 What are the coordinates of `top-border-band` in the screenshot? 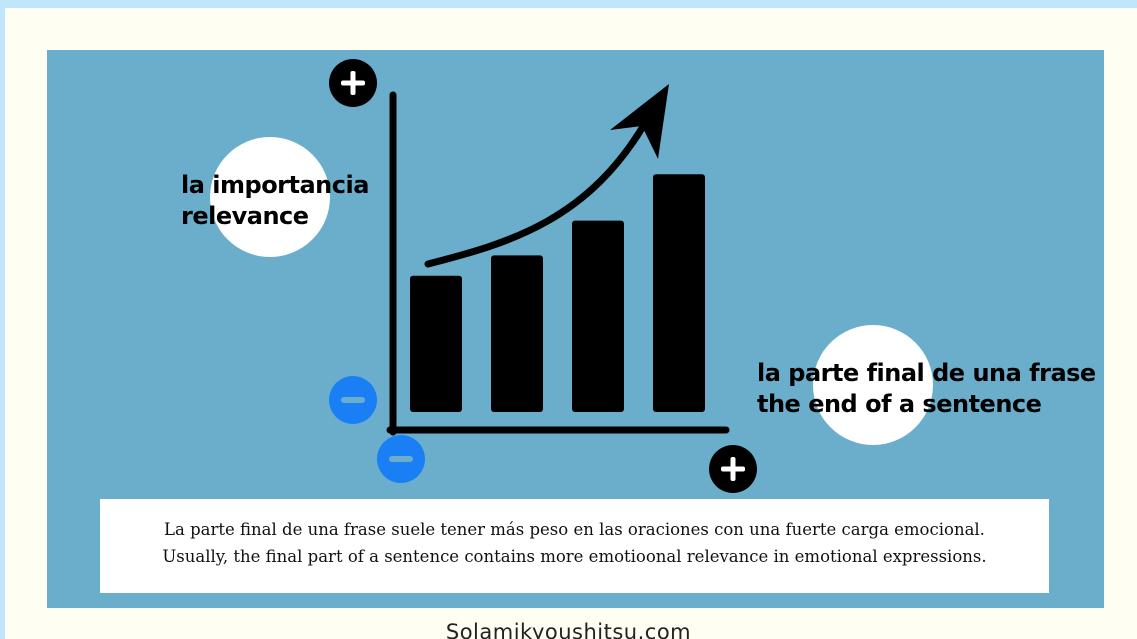 It's located at (568, 4).